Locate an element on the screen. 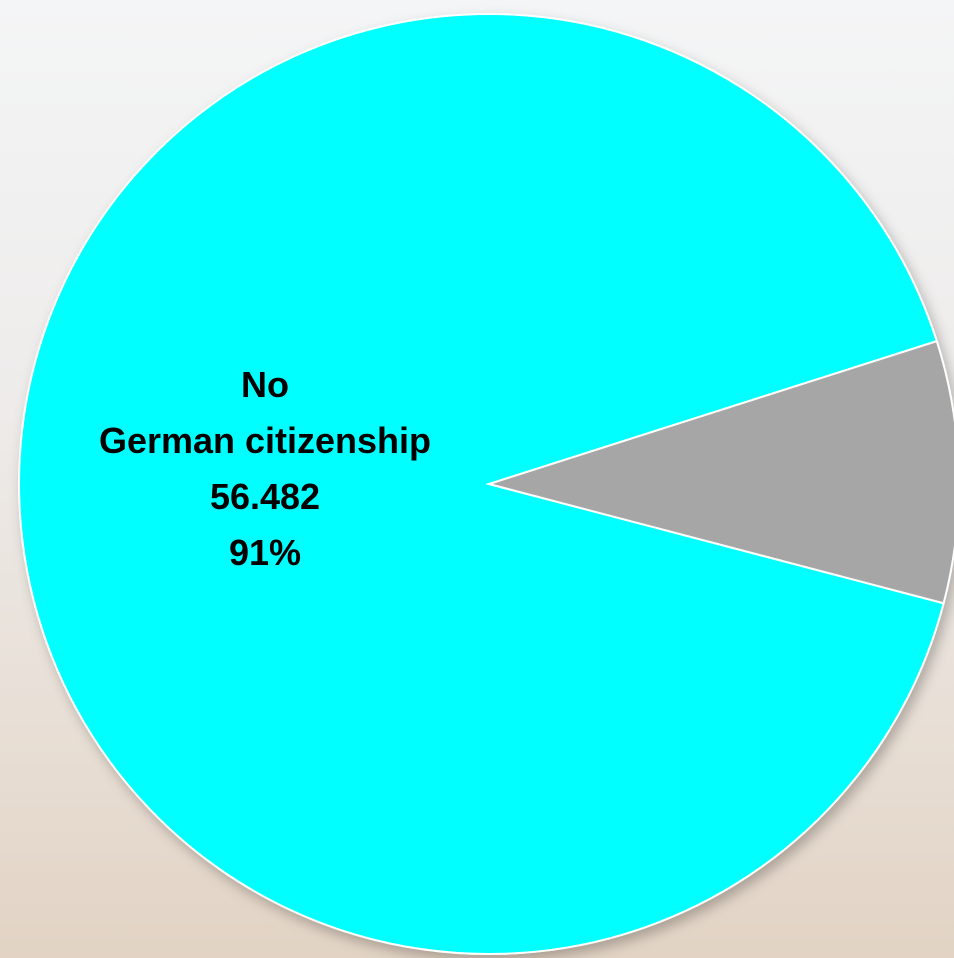 The image size is (954, 958). slice-label-line: German citizenship is located at coordinates (265, 440).